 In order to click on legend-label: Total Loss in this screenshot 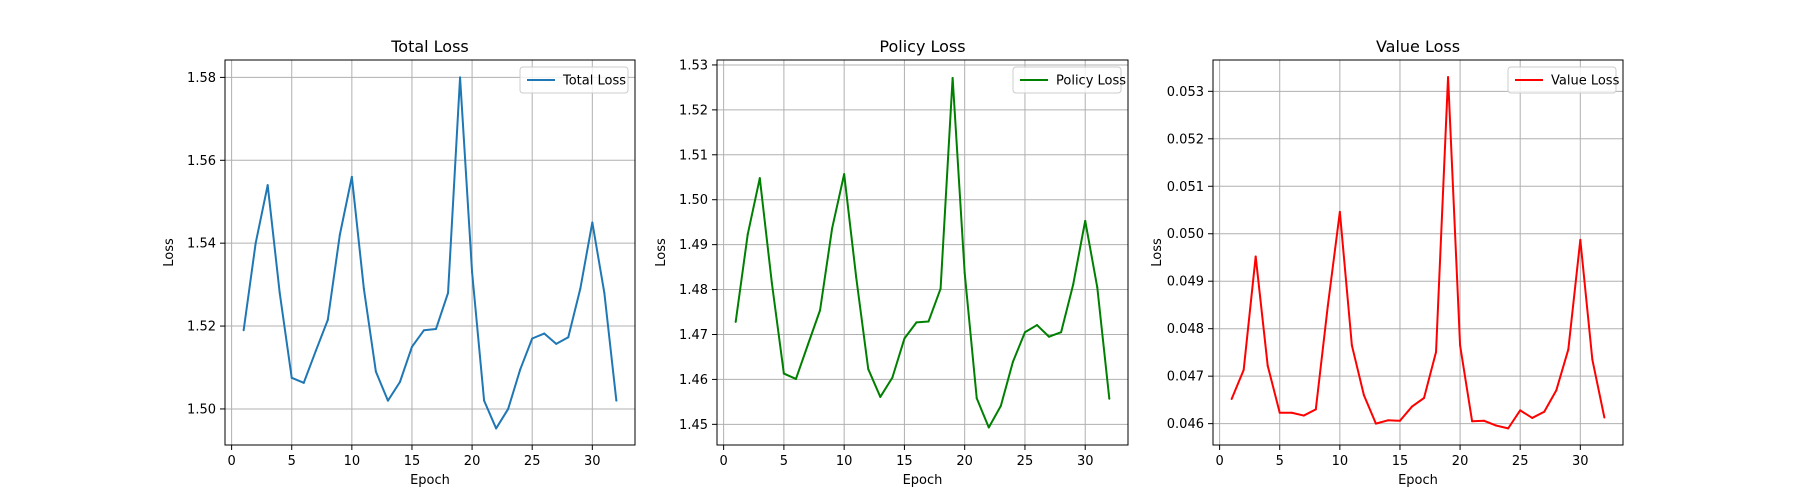, I will do `click(594, 81)`.